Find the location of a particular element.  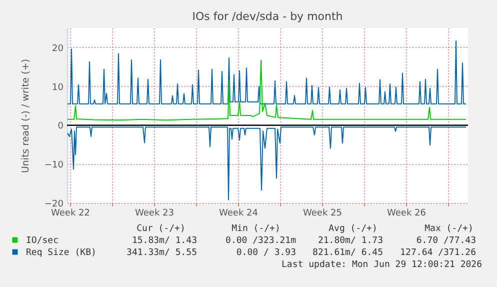

text: 0.00 / 3.93 is located at coordinates (266, 253).